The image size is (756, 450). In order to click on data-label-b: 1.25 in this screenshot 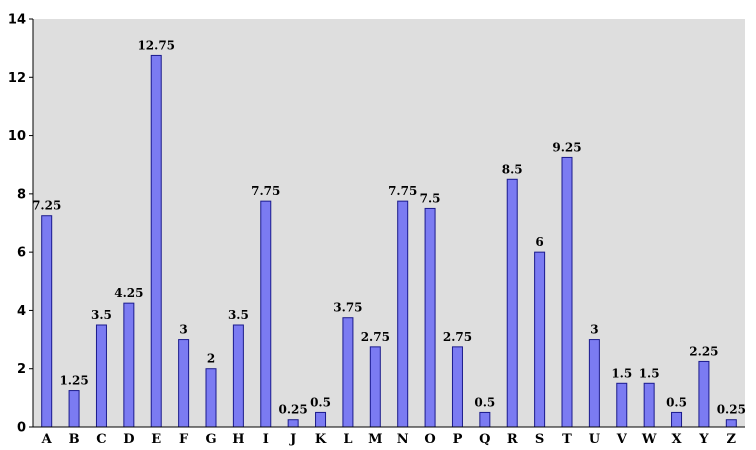, I will do `click(73, 381)`.